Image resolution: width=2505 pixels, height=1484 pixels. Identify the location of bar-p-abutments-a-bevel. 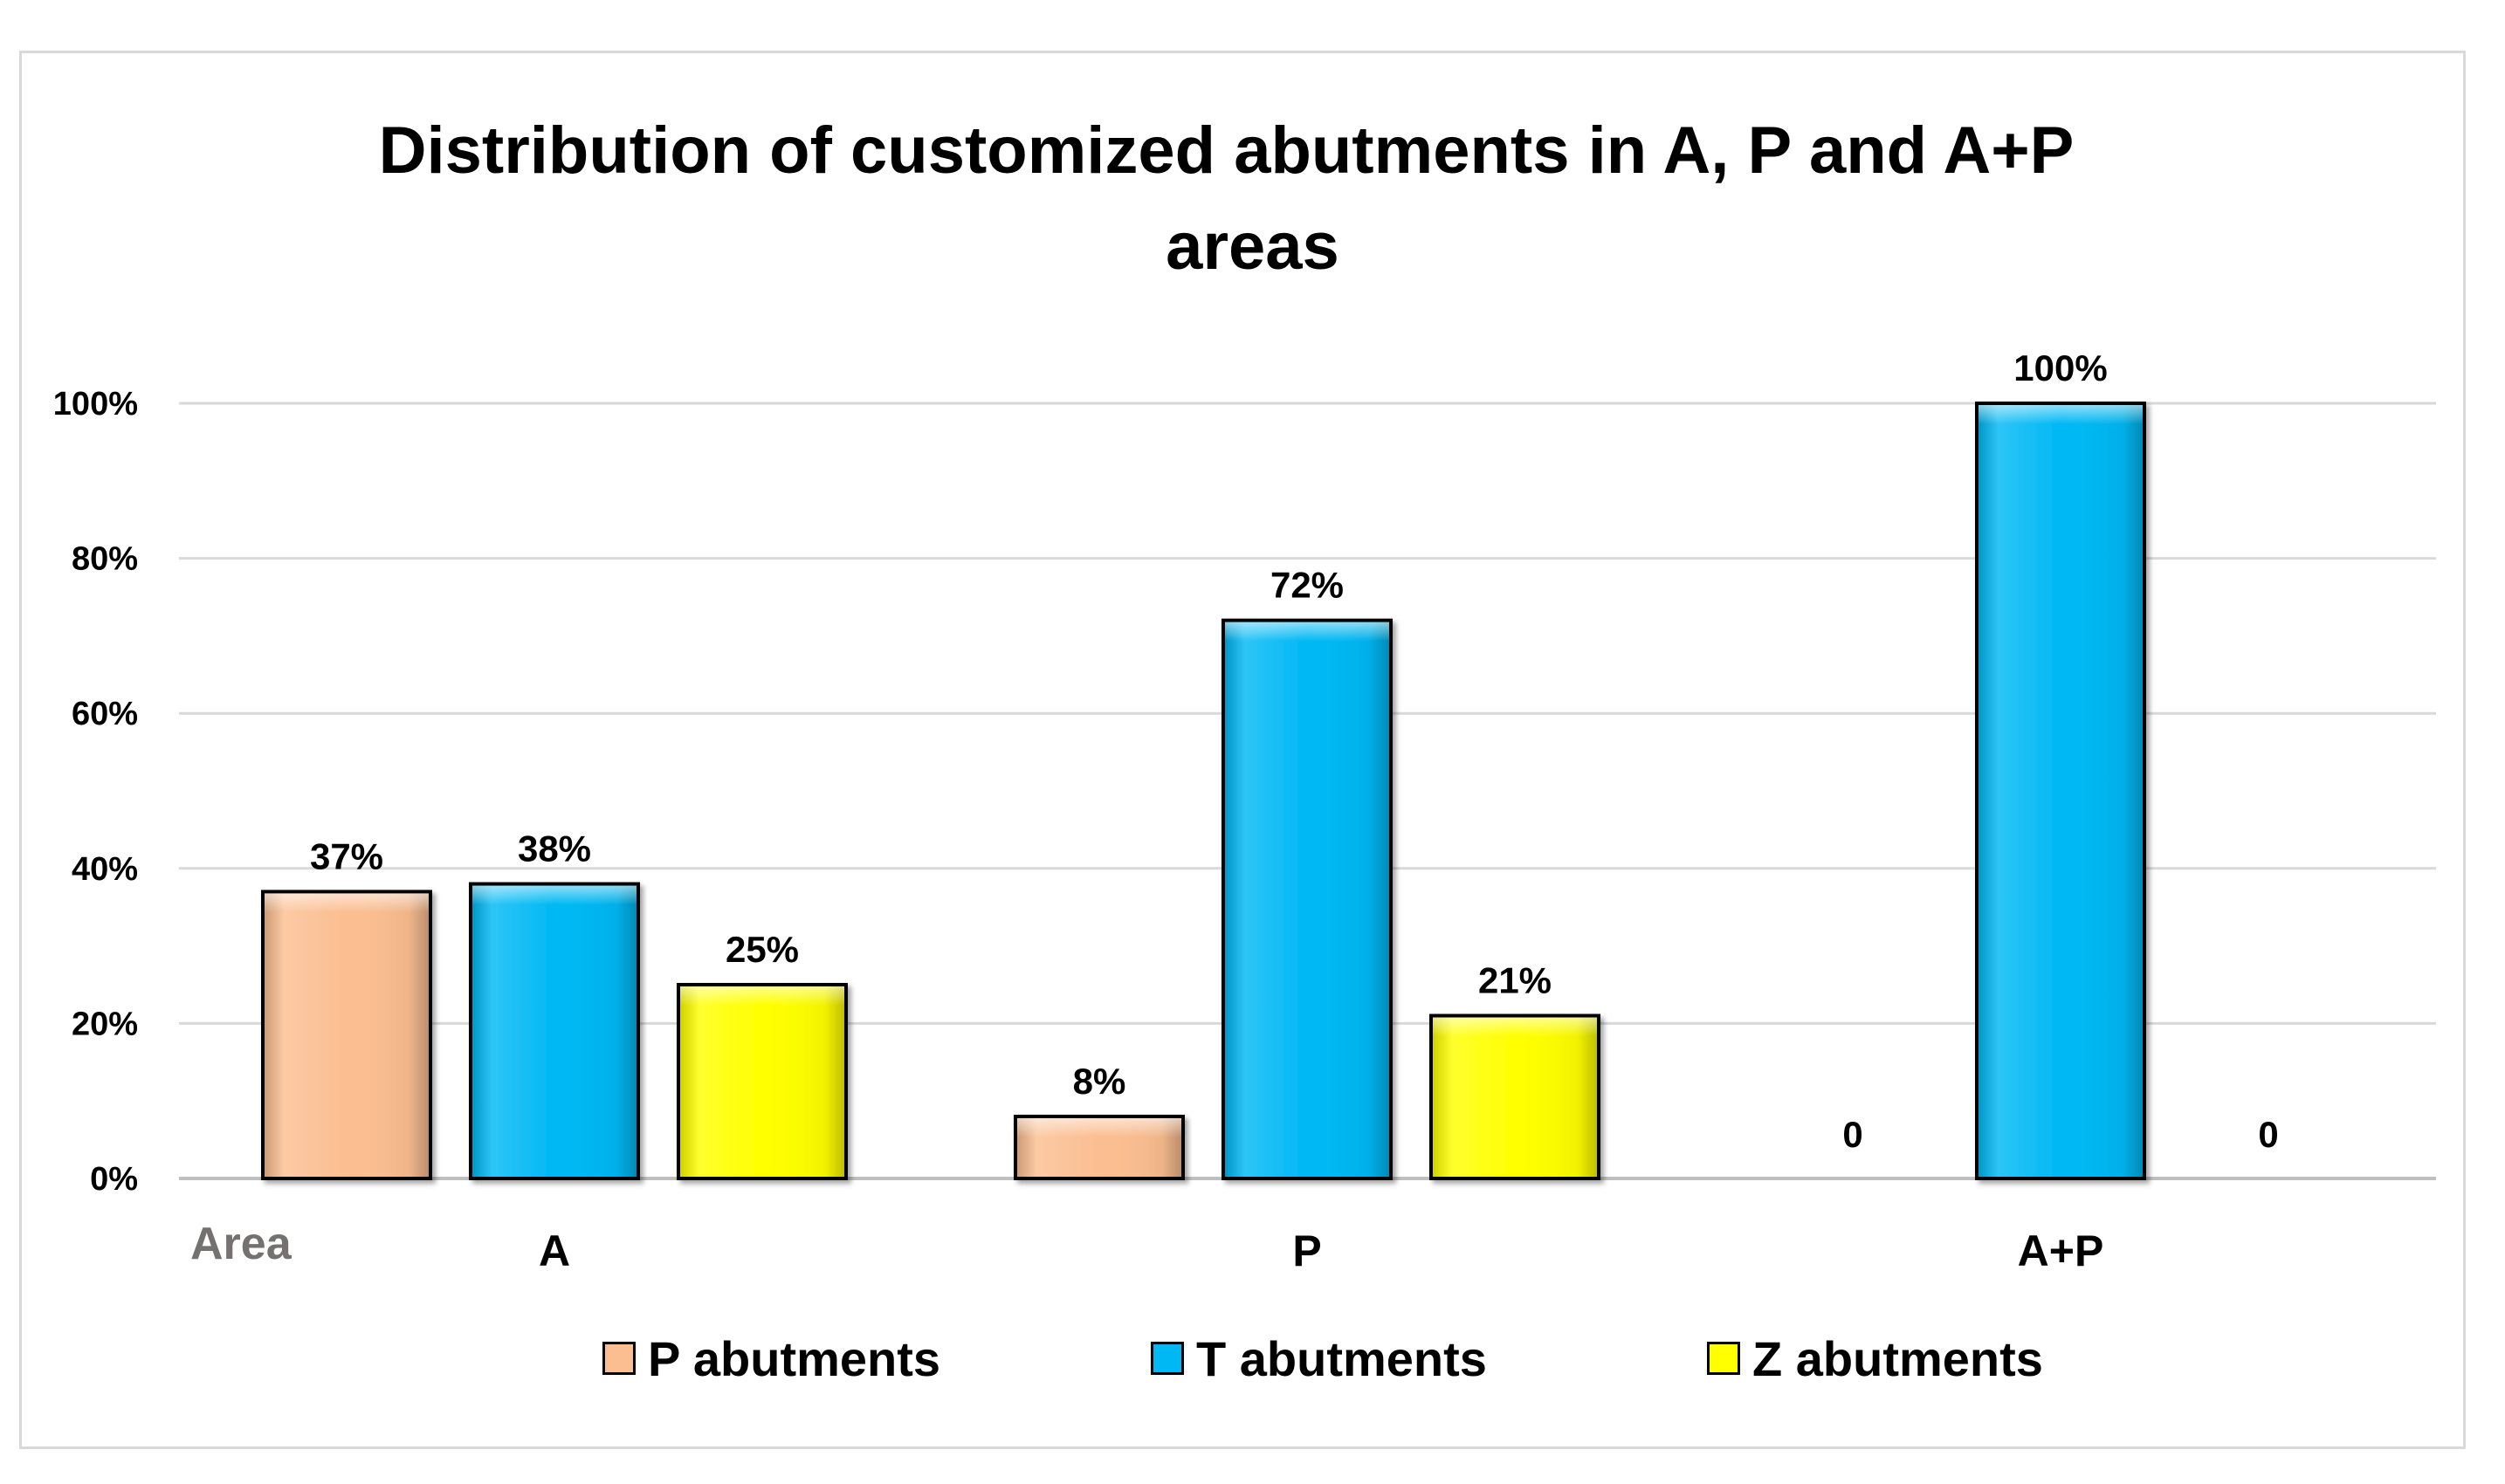
(347, 903).